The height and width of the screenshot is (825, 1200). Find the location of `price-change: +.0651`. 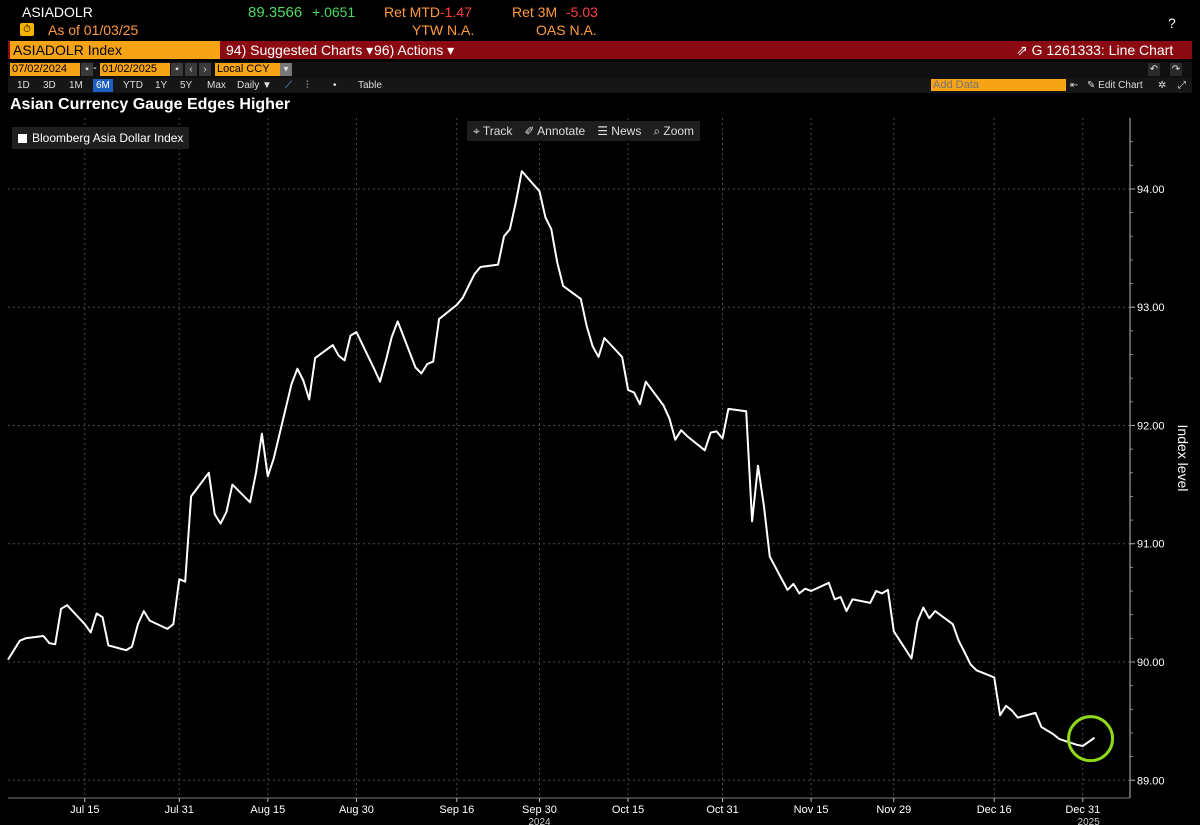

price-change: +.0651 is located at coordinates (334, 12).